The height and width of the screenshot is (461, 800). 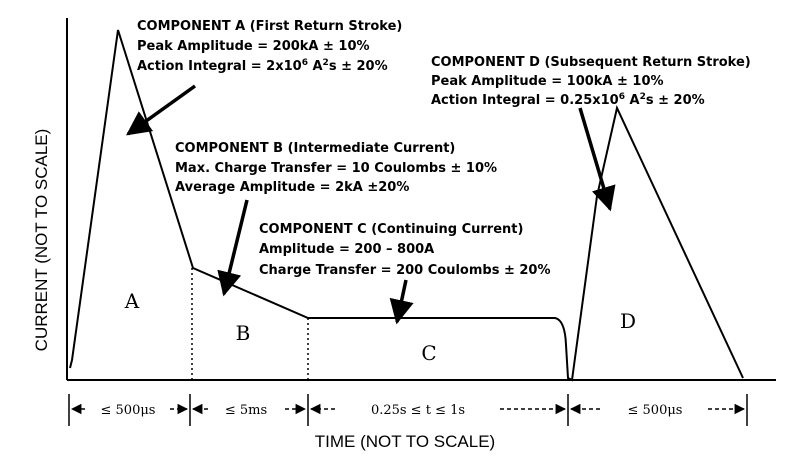 I want to click on arrow-component-b, so click(x=233, y=248).